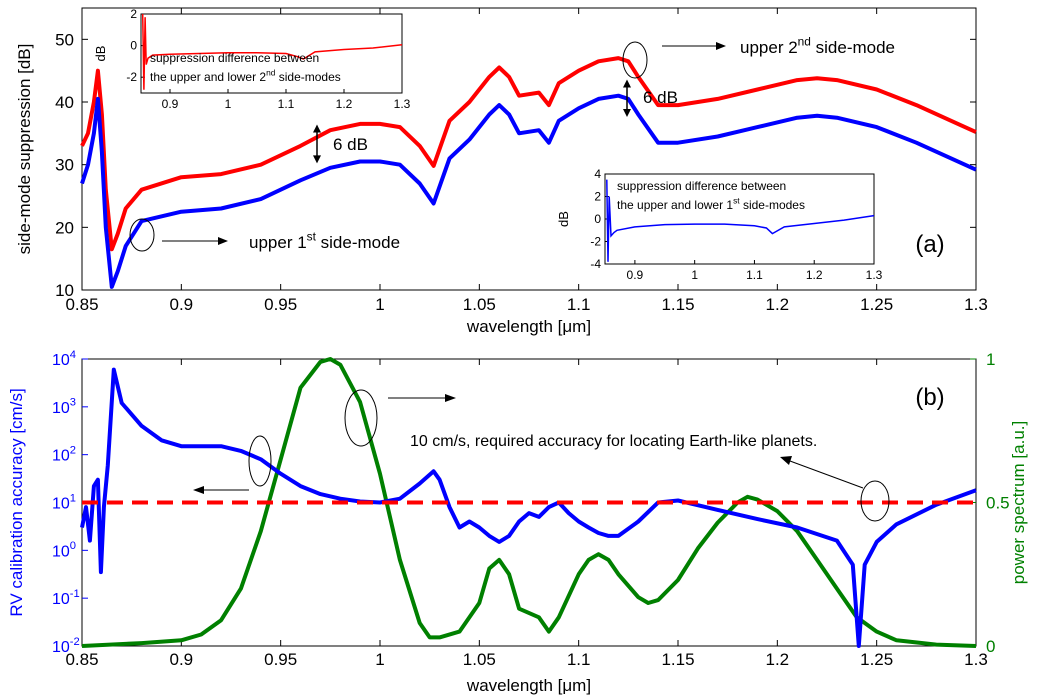 The image size is (1037, 696). I want to click on x-tick-label-a: 1.05, so click(479, 304).